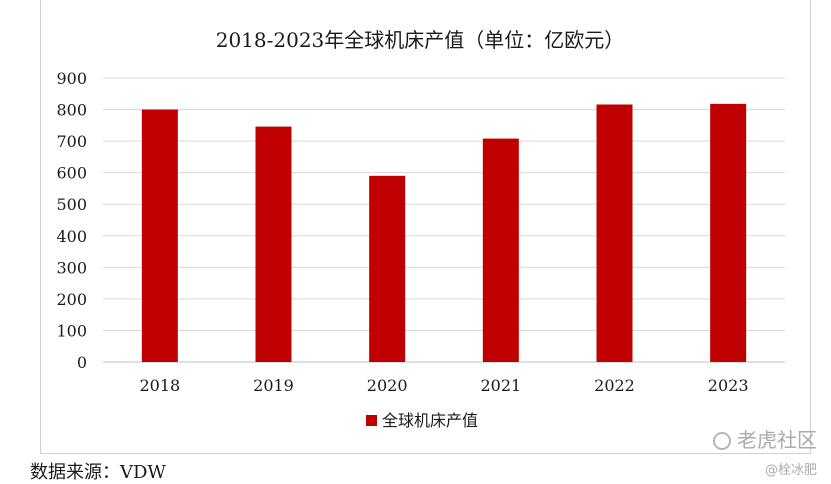 This screenshot has height=484, width=831. I want to click on watermark: 老虎社区 @栓冰肥, so click(765, 451).